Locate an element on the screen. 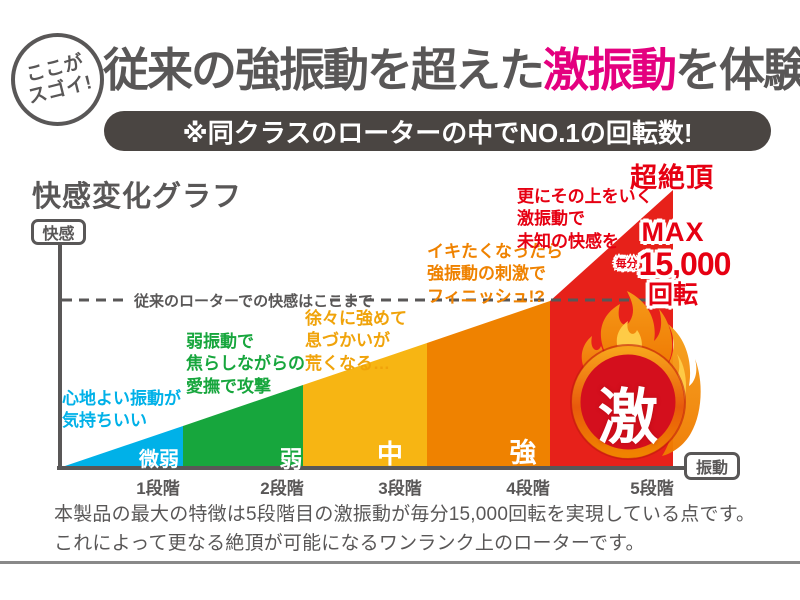  band-label-chuu: 中 is located at coordinates (390, 454).